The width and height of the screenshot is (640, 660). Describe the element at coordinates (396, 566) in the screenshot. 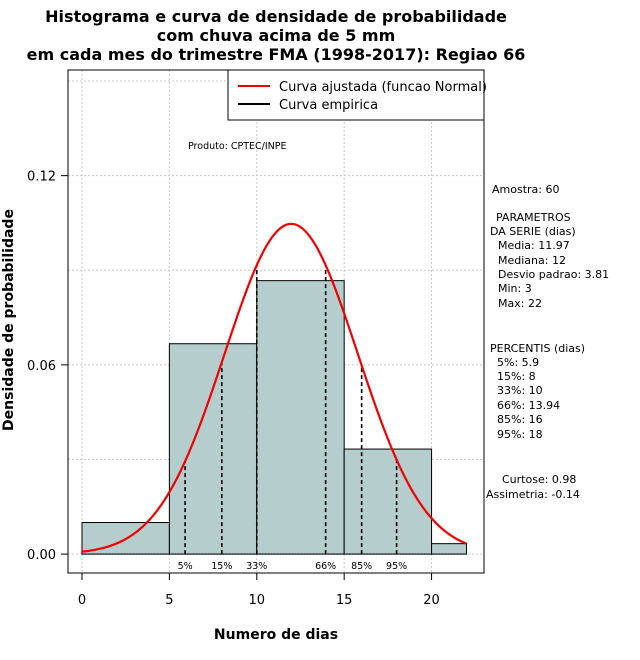

I see `percentile-label-6: 95%` at that location.